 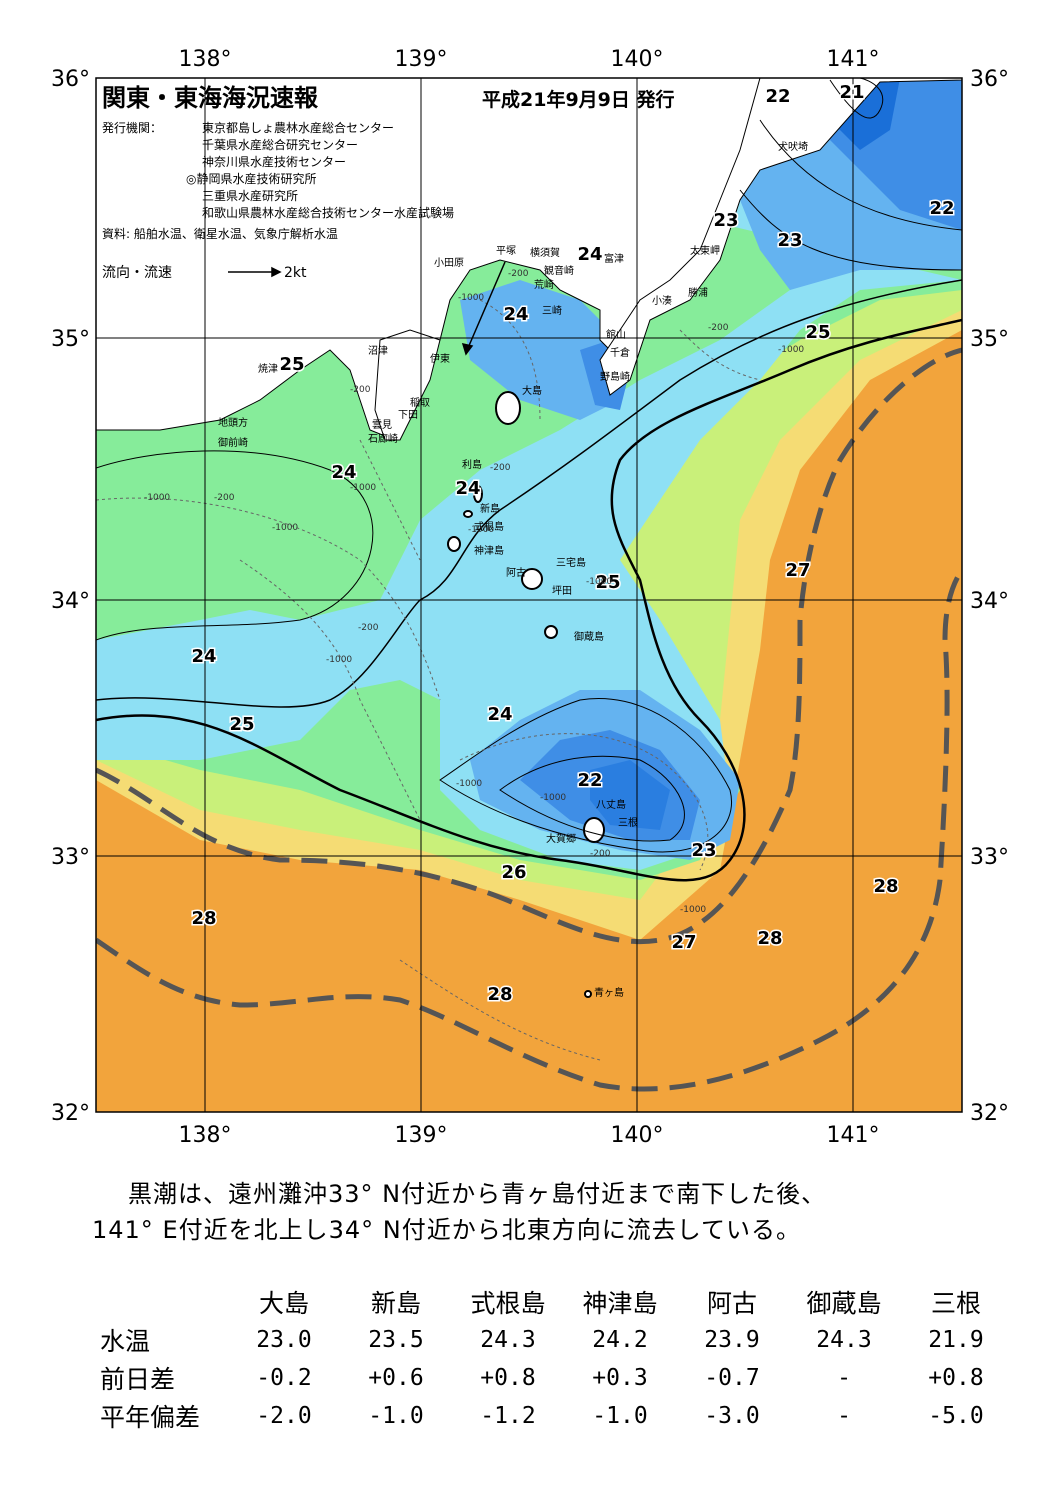 I want to click on place-label: 阿古, so click(x=516, y=572).